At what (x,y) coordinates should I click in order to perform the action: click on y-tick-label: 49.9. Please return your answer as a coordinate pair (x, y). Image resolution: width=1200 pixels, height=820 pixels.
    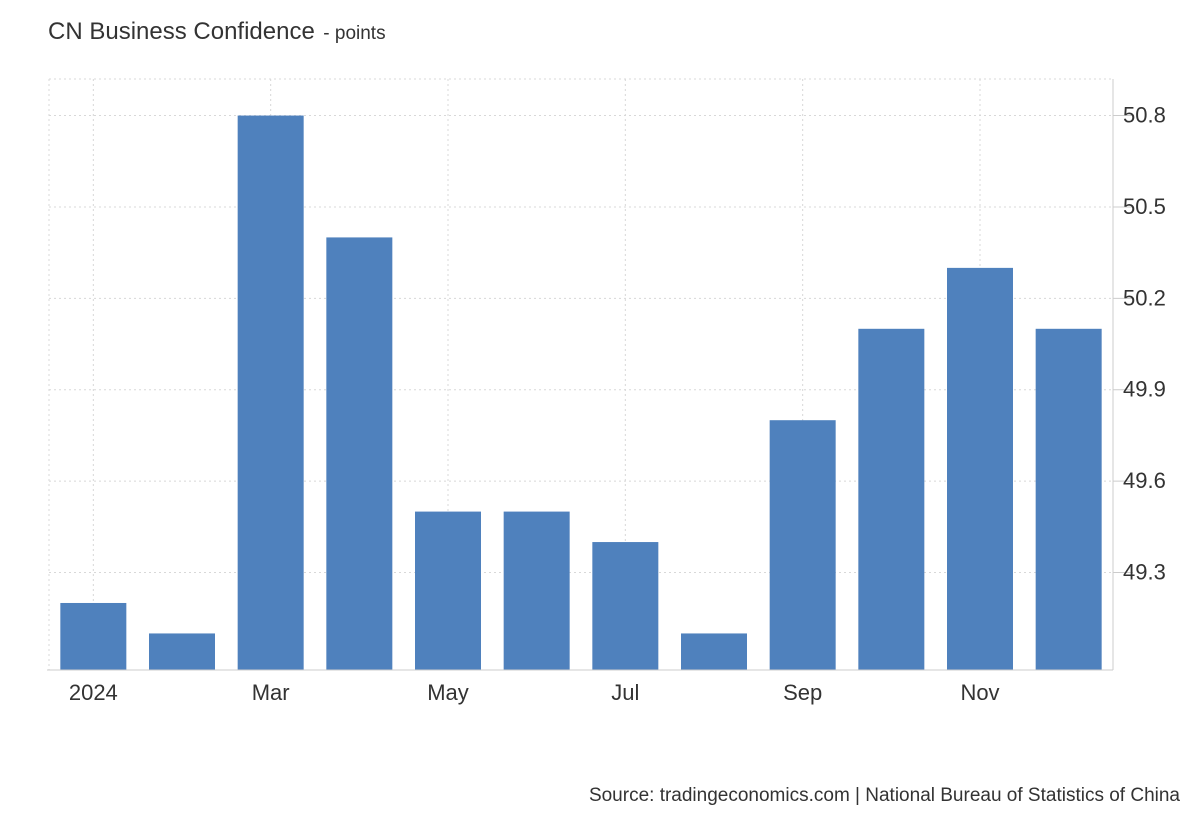
    Looking at the image, I should click on (1144, 389).